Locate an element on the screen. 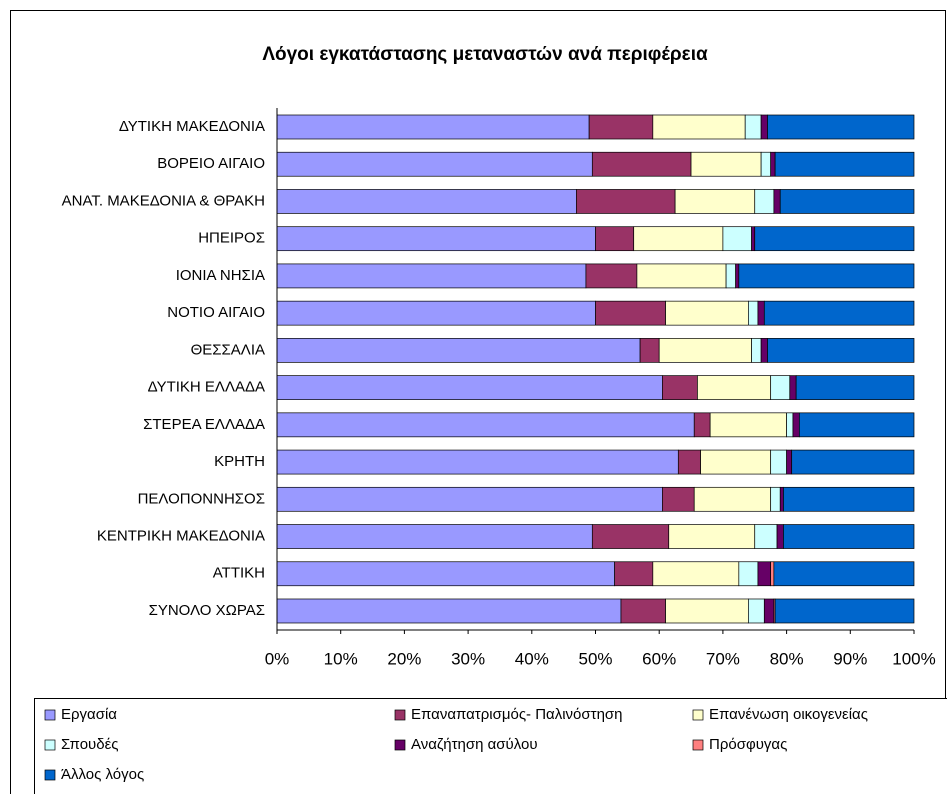  y-tick-label: ΗΠΕΙΡΟΣ is located at coordinates (231, 238).